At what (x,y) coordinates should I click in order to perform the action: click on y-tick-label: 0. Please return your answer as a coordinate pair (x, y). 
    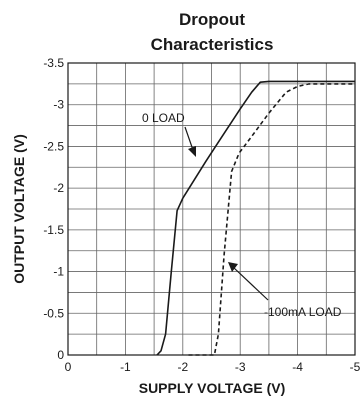
    Looking at the image, I should click on (60, 355).